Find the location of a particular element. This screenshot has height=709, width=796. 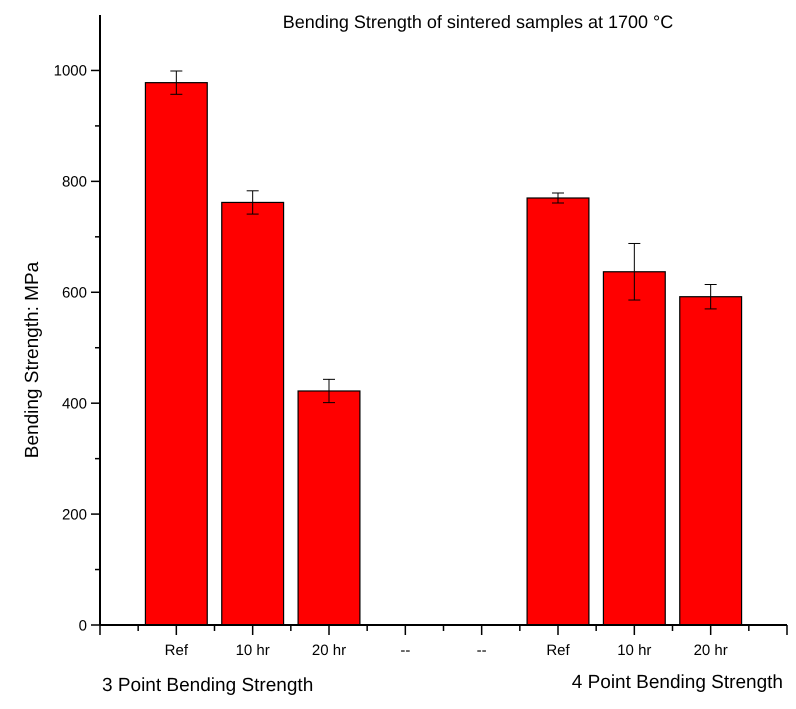

y-tick-label: 400 is located at coordinates (74, 403).